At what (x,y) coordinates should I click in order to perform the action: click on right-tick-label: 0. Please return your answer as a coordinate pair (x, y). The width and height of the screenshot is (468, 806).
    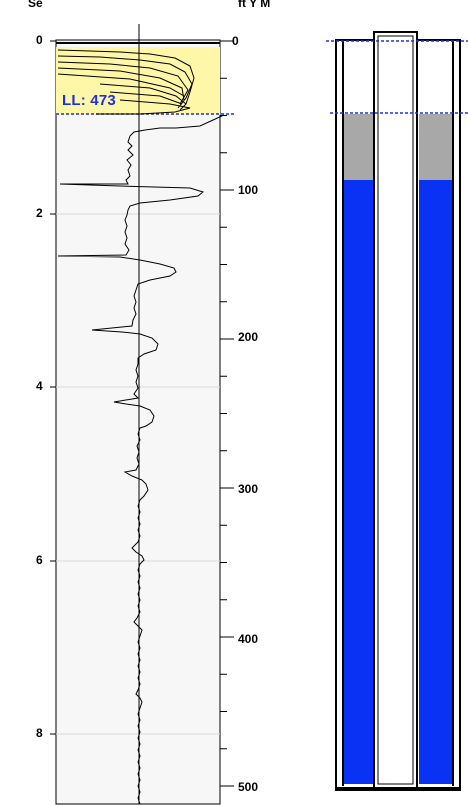
    Looking at the image, I should click on (235, 41).